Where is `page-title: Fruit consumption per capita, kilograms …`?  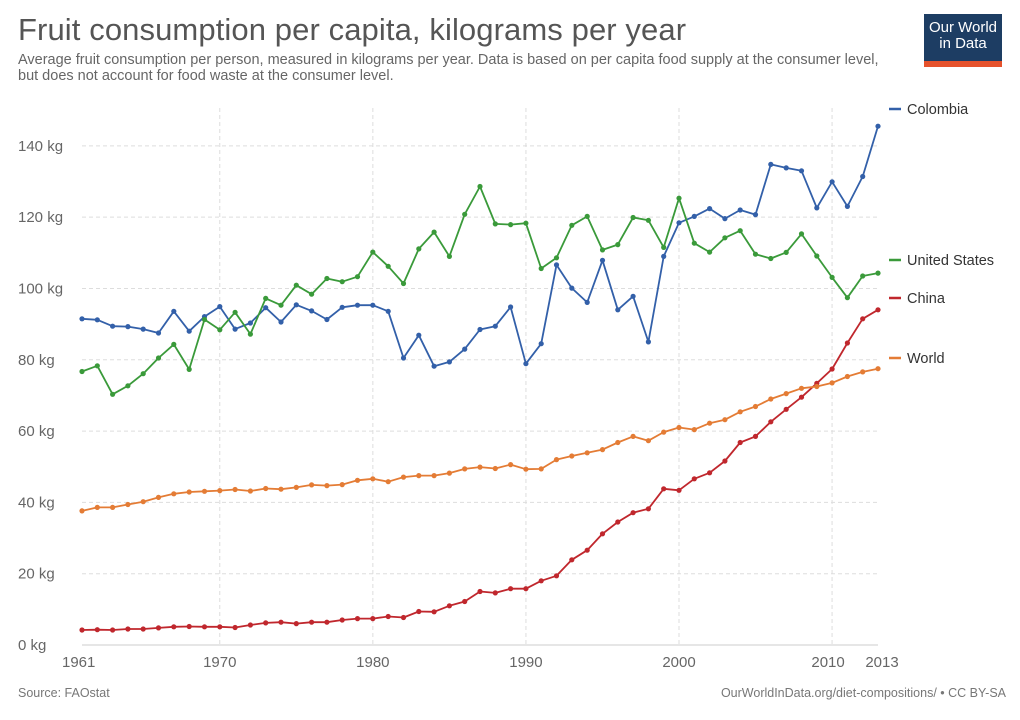 page-title: Fruit consumption per capita, kilograms … is located at coordinates (352, 29).